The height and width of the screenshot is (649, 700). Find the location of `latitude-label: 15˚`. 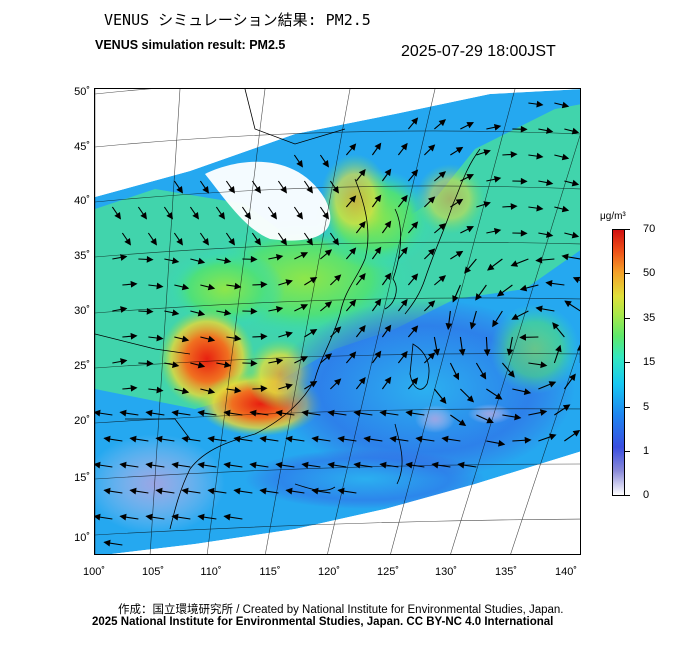

latitude-label: 15˚ is located at coordinates (82, 478).